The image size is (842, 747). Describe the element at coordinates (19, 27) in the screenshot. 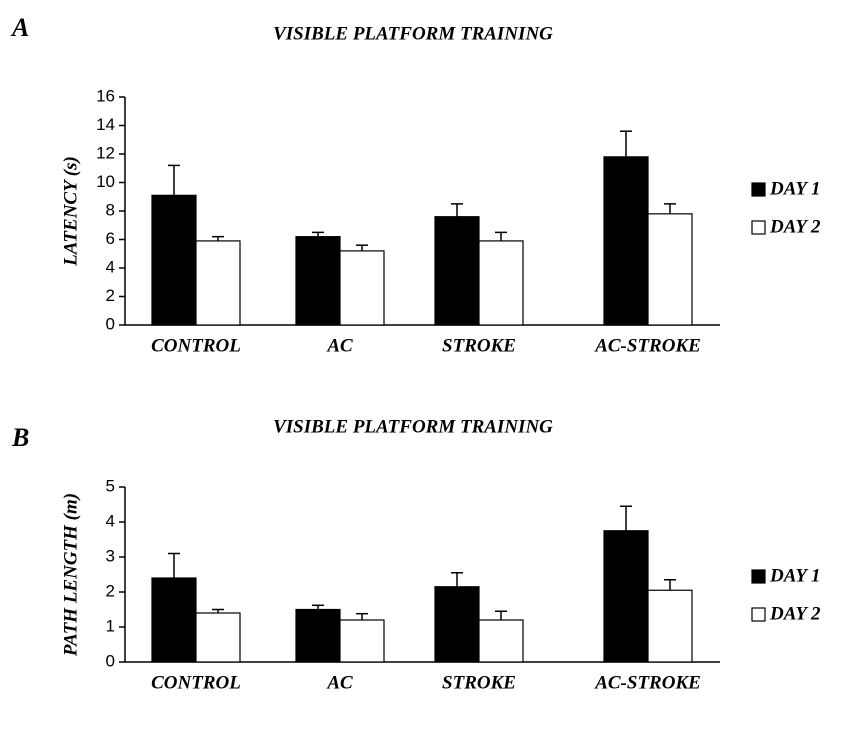

I see `panel-label: A` at that location.